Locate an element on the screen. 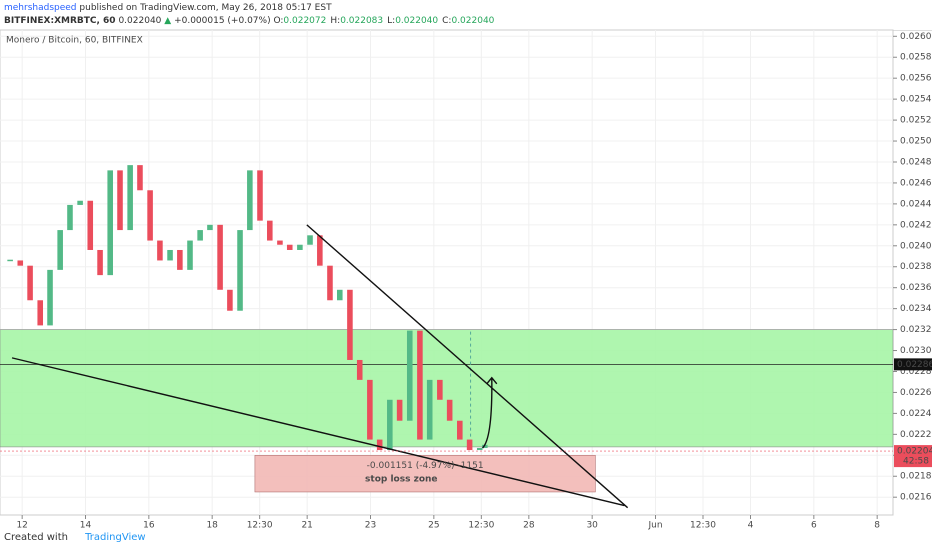 The image size is (932, 550). ohlc-key: H: is located at coordinates (335, 21).